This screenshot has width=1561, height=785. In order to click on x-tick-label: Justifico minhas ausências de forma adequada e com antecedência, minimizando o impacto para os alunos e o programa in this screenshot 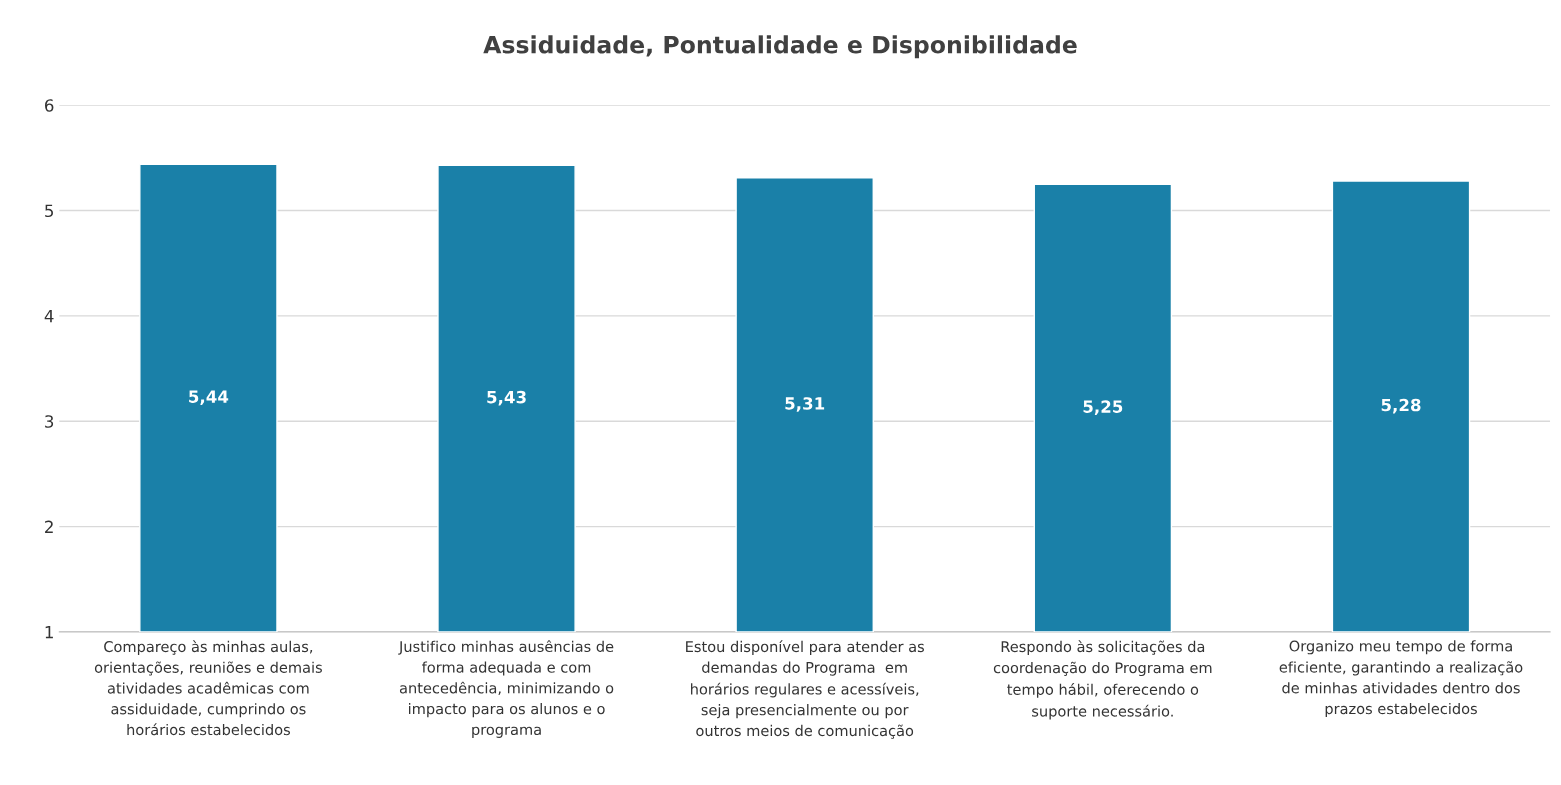, I will do `click(506, 689)`.